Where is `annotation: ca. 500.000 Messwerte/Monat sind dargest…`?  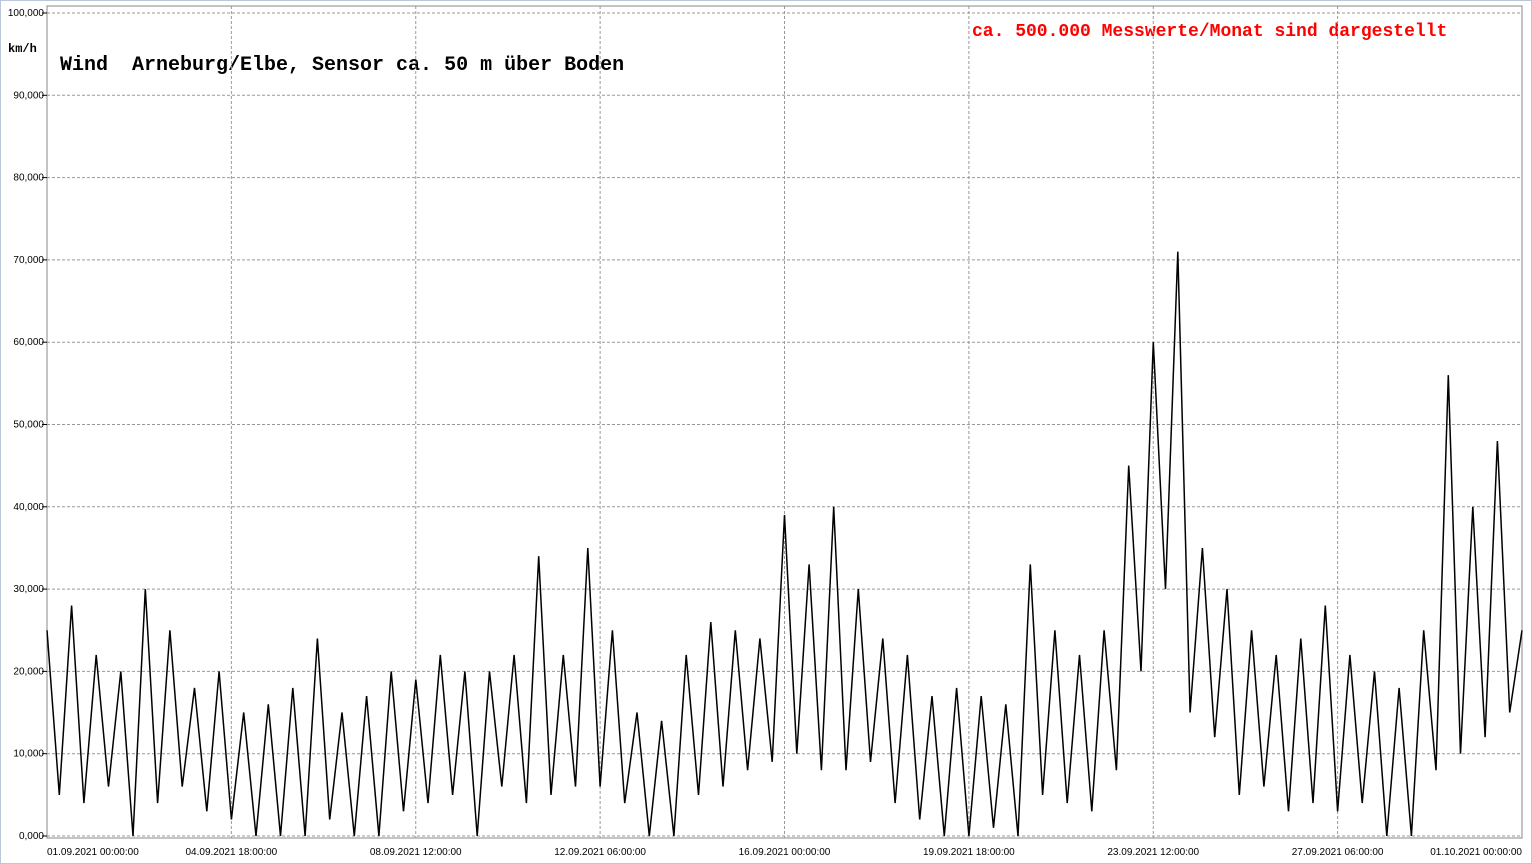
annotation: ca. 500.000 Messwerte/Monat sind dargest… is located at coordinates (1209, 32).